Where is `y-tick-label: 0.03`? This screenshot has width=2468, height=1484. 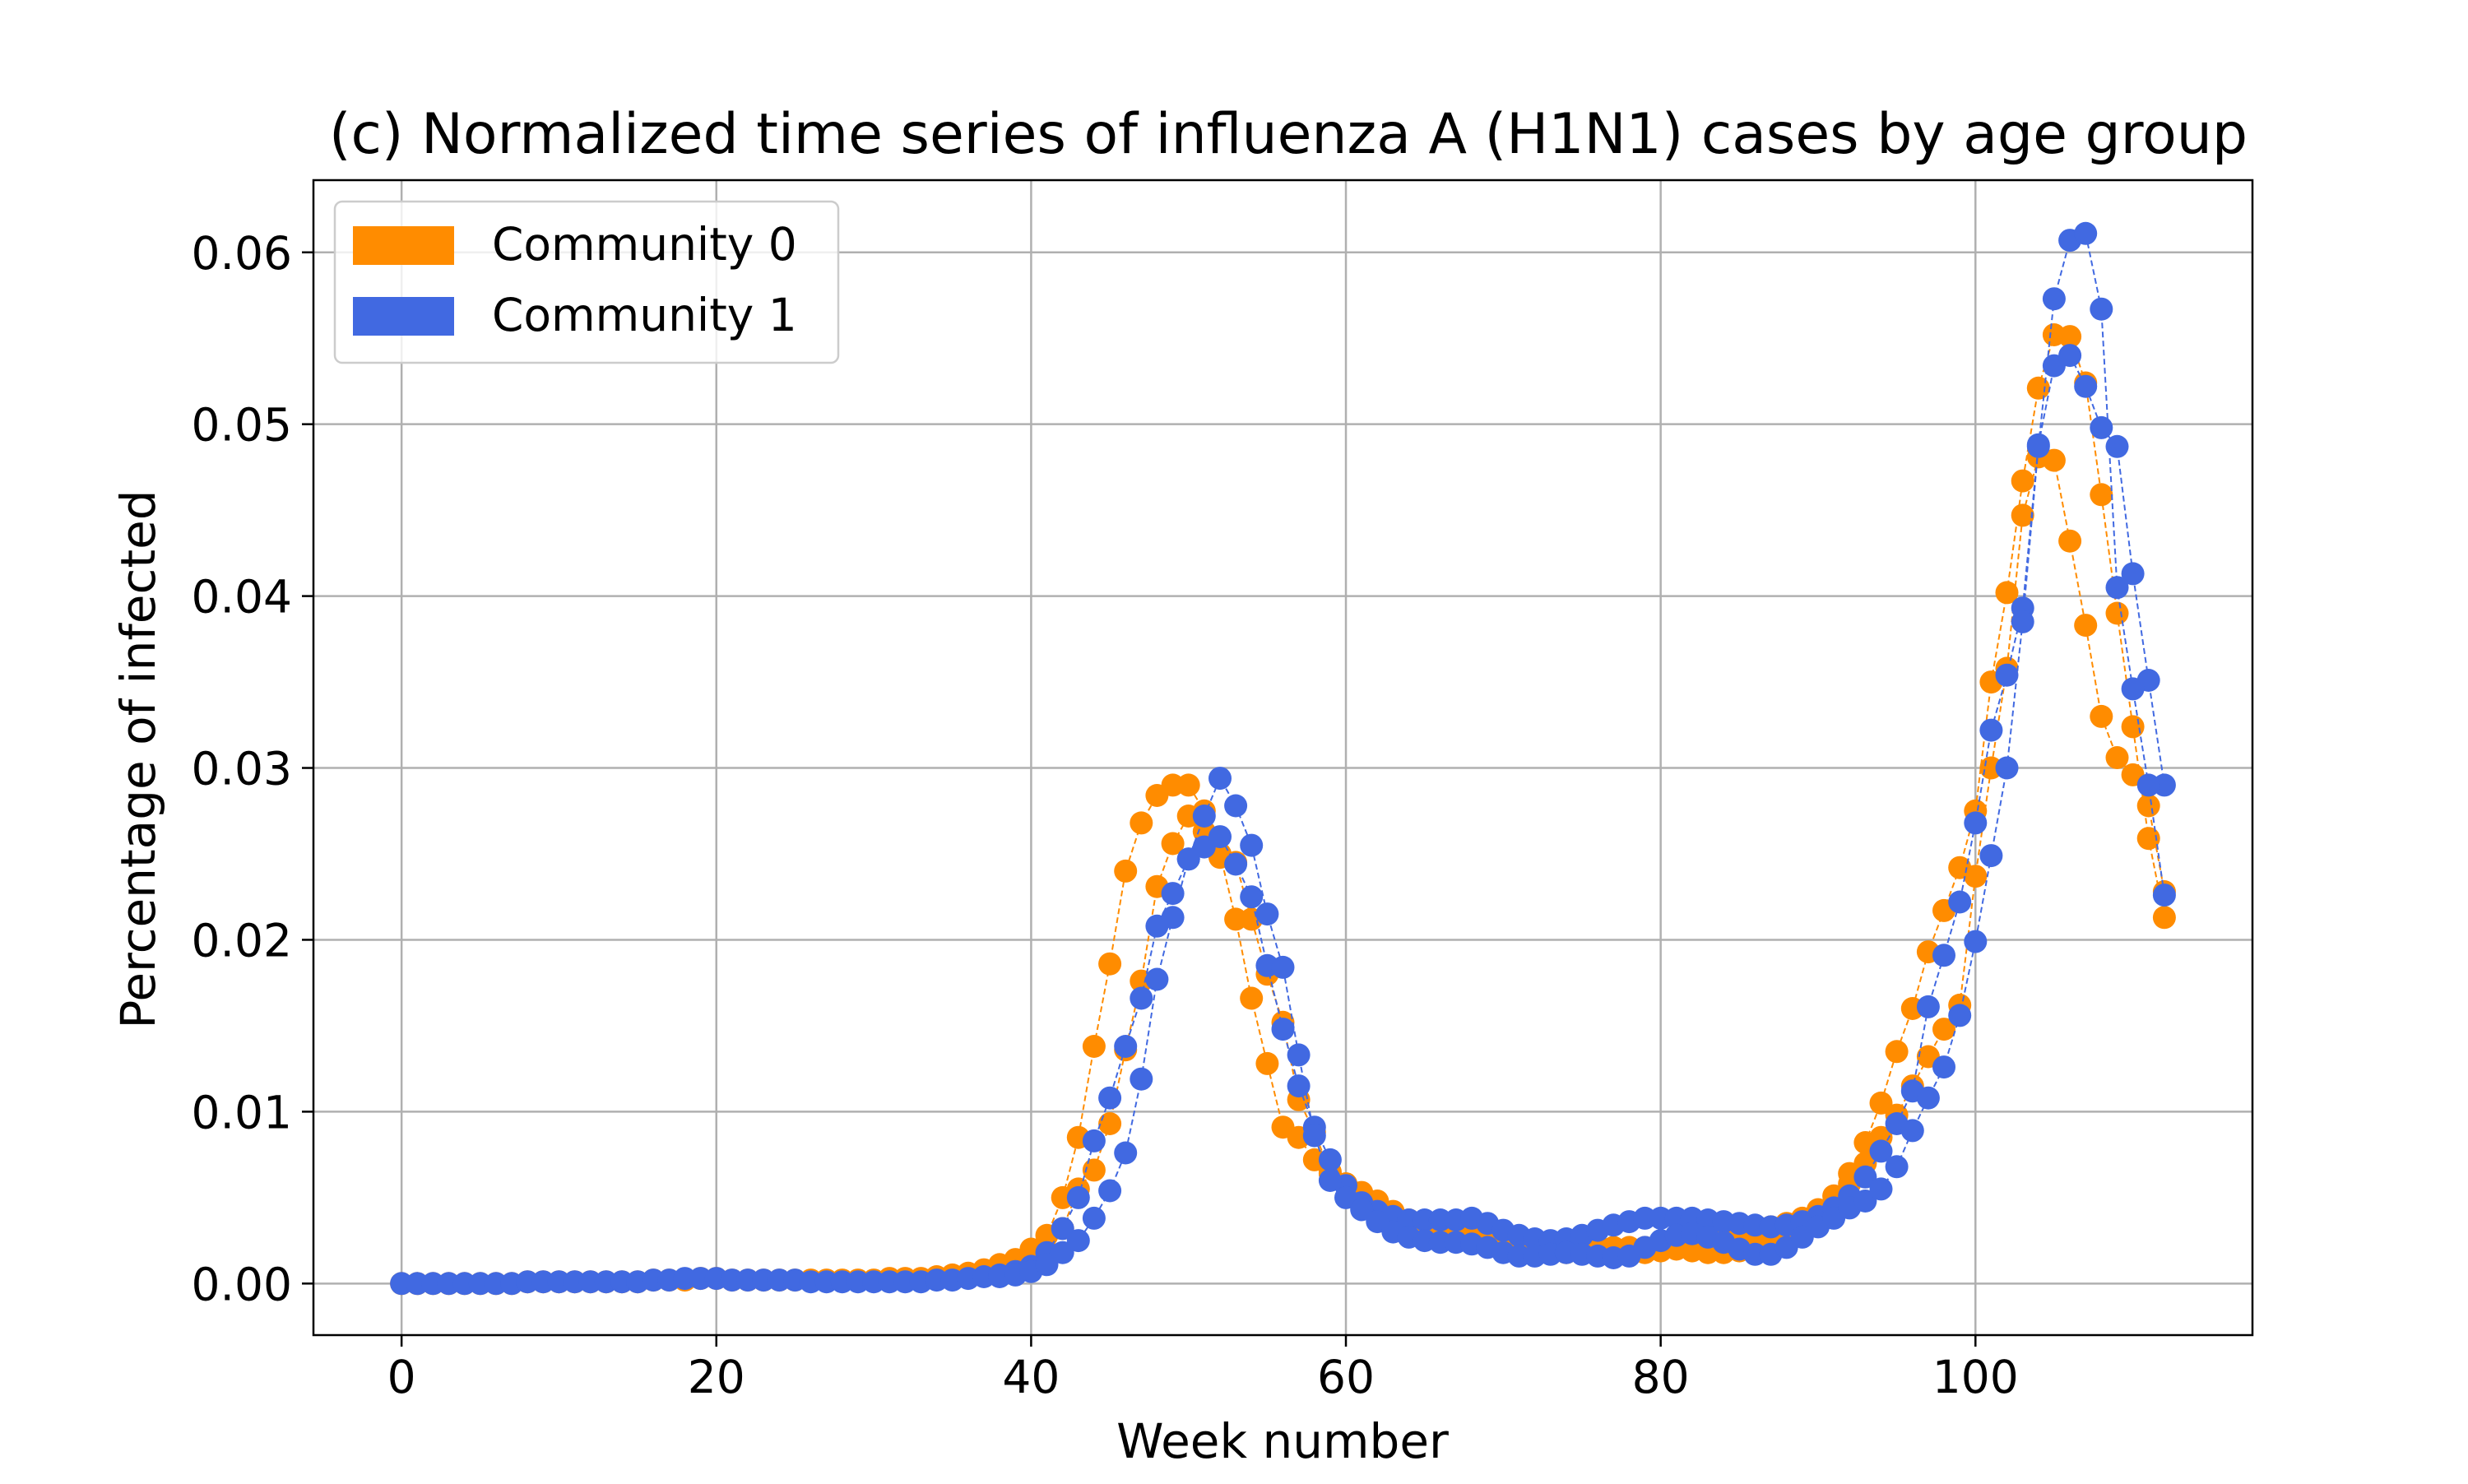 y-tick-label: 0.03 is located at coordinates (242, 769).